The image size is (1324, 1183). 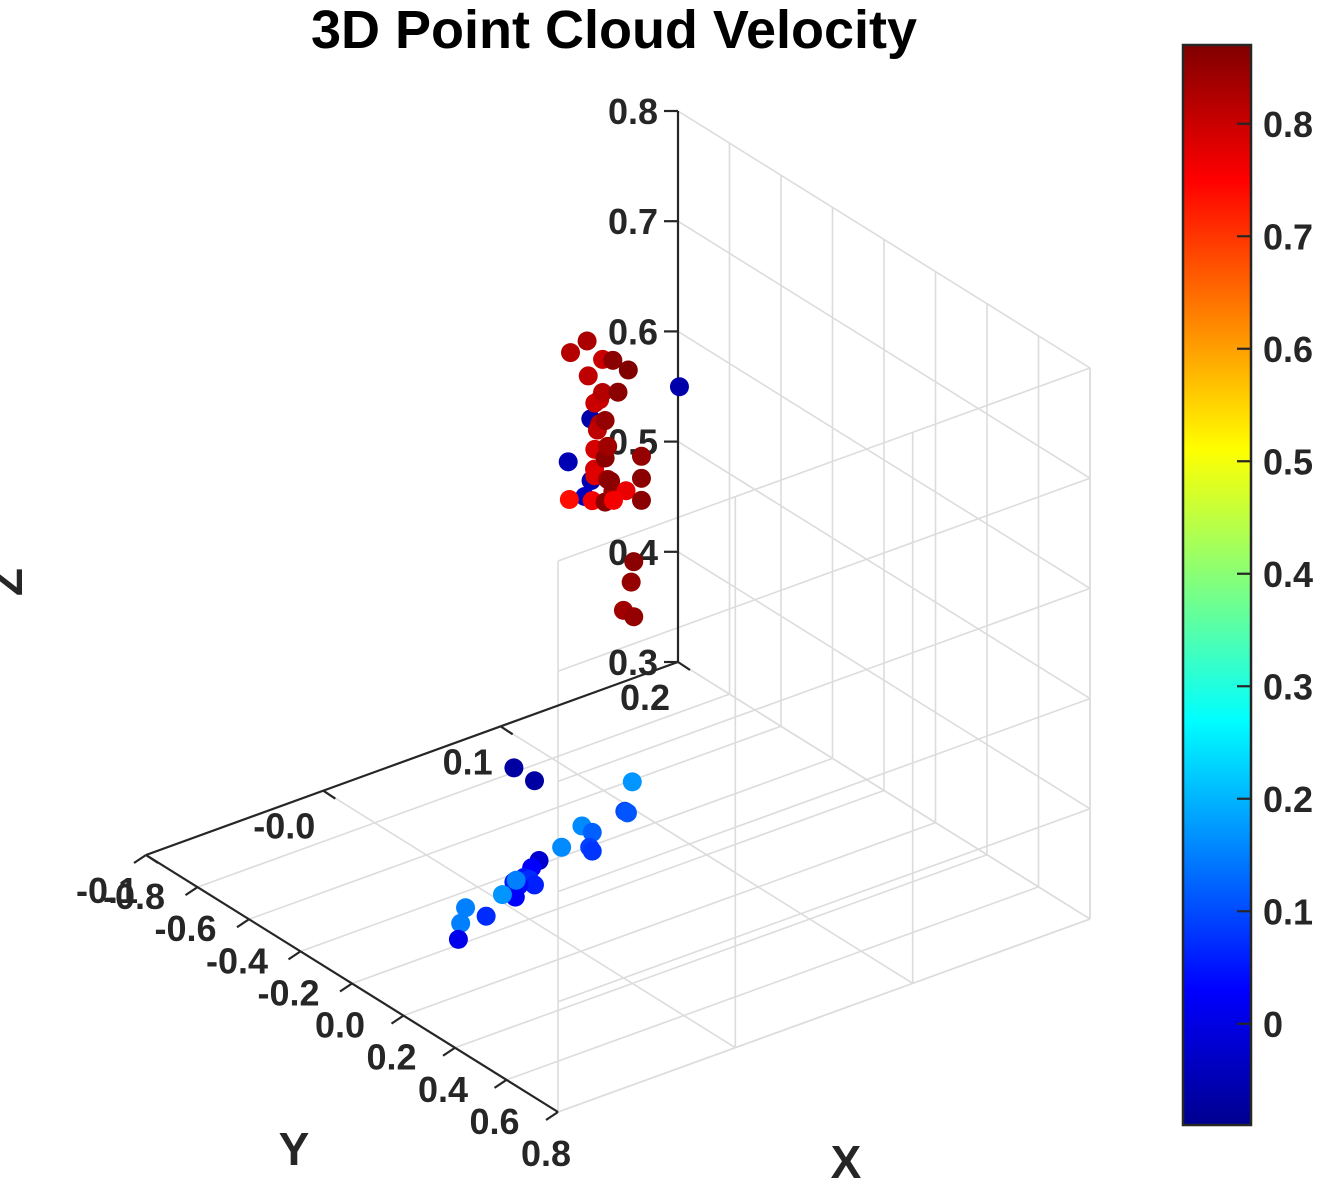 I want to click on colorbar-tick-label: 0.3, so click(x=1288, y=686).